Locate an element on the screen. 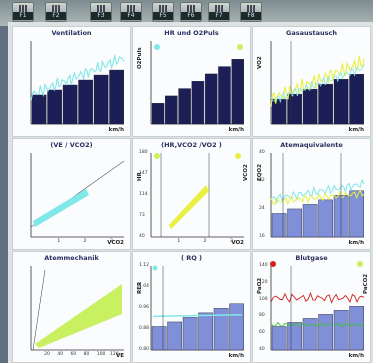 Image resolution: width=373 pixels, height=363 pixels. tick-label: 120 is located at coordinates (263, 282).